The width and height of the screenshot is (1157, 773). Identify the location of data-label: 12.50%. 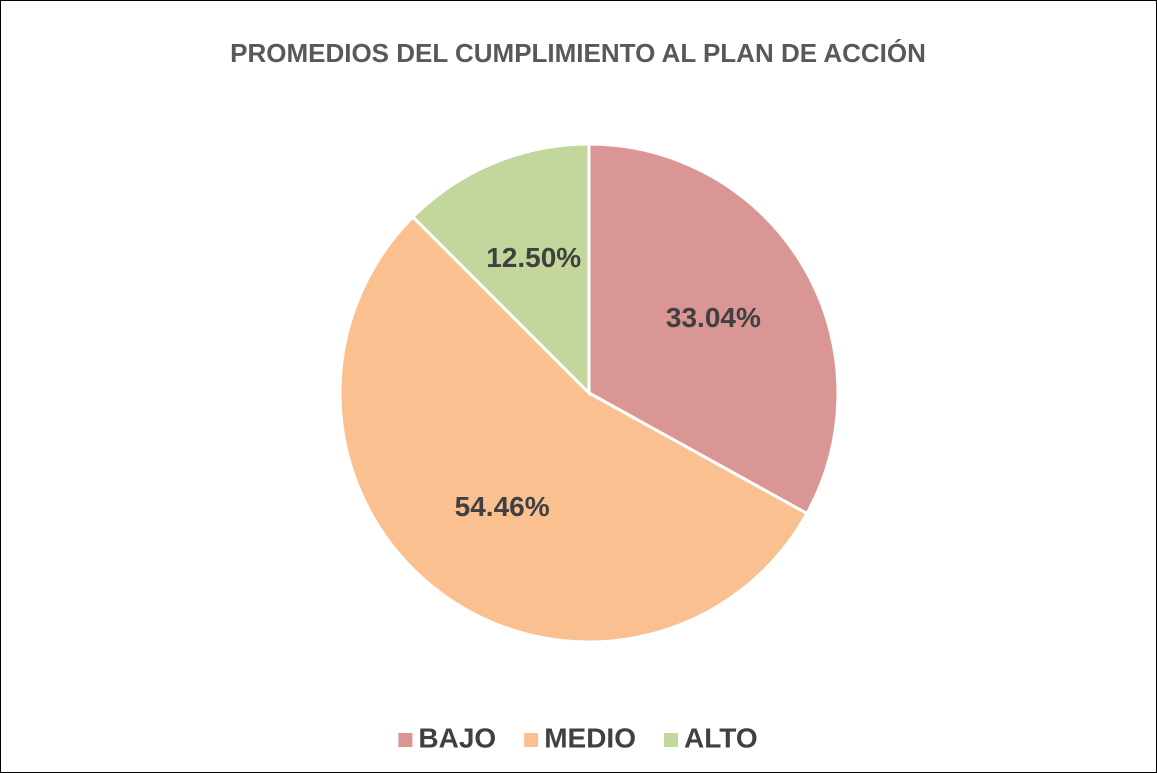
(533, 257).